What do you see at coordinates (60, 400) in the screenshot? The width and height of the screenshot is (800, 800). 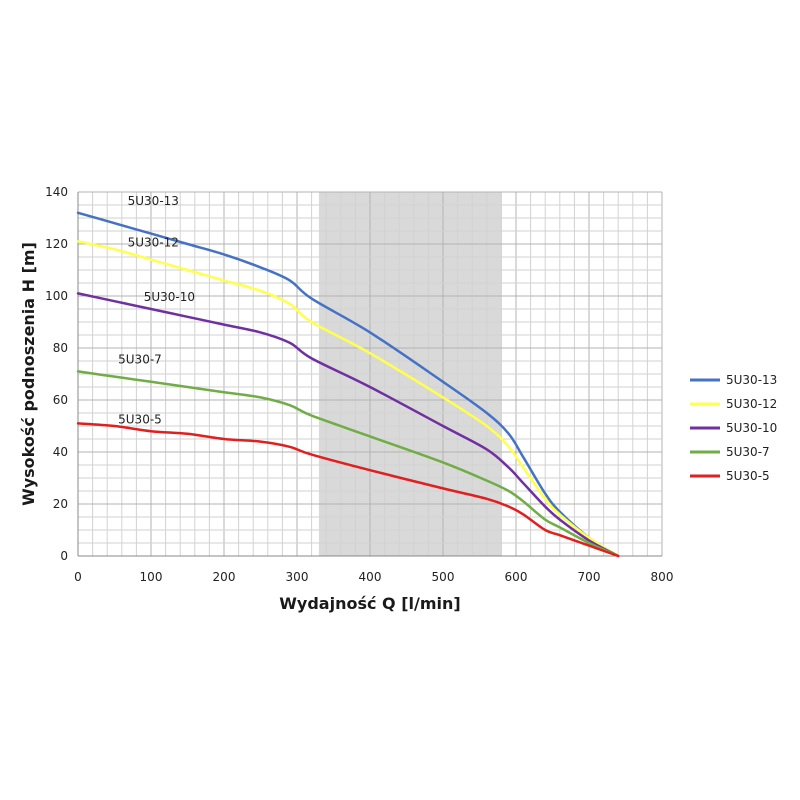 I see `y-tick-label: 60` at bounding box center [60, 400].